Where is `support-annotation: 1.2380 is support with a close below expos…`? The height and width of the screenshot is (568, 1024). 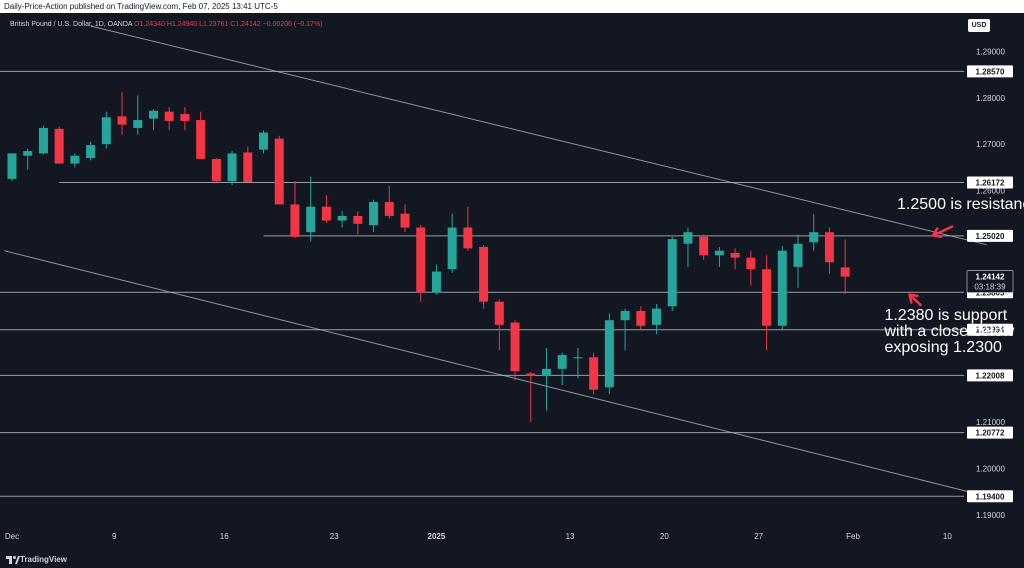 support-annotation: 1.2380 is support with a close below expos… is located at coordinates (948, 331).